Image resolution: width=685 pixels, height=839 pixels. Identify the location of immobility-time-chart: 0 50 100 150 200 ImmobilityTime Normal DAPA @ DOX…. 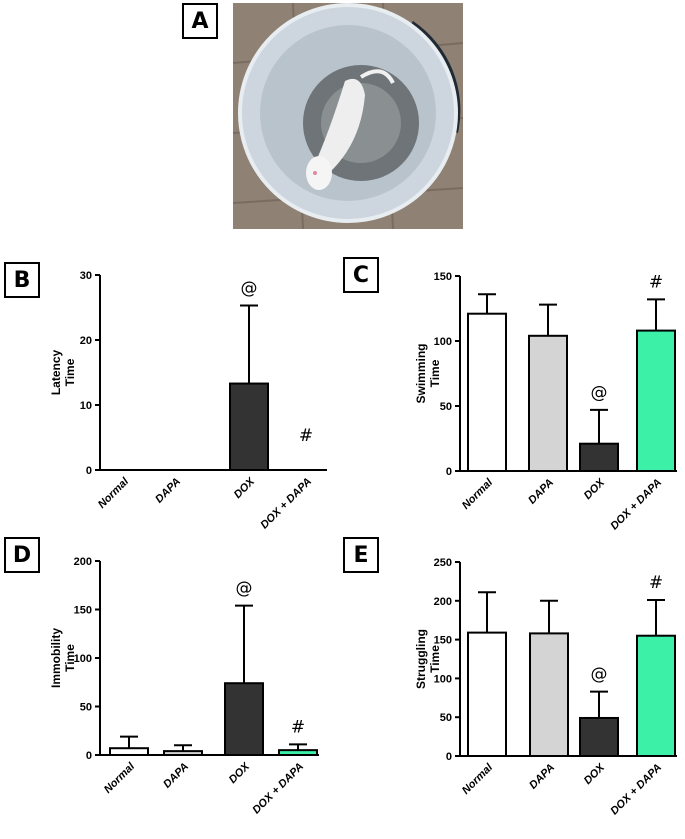
(184, 686).